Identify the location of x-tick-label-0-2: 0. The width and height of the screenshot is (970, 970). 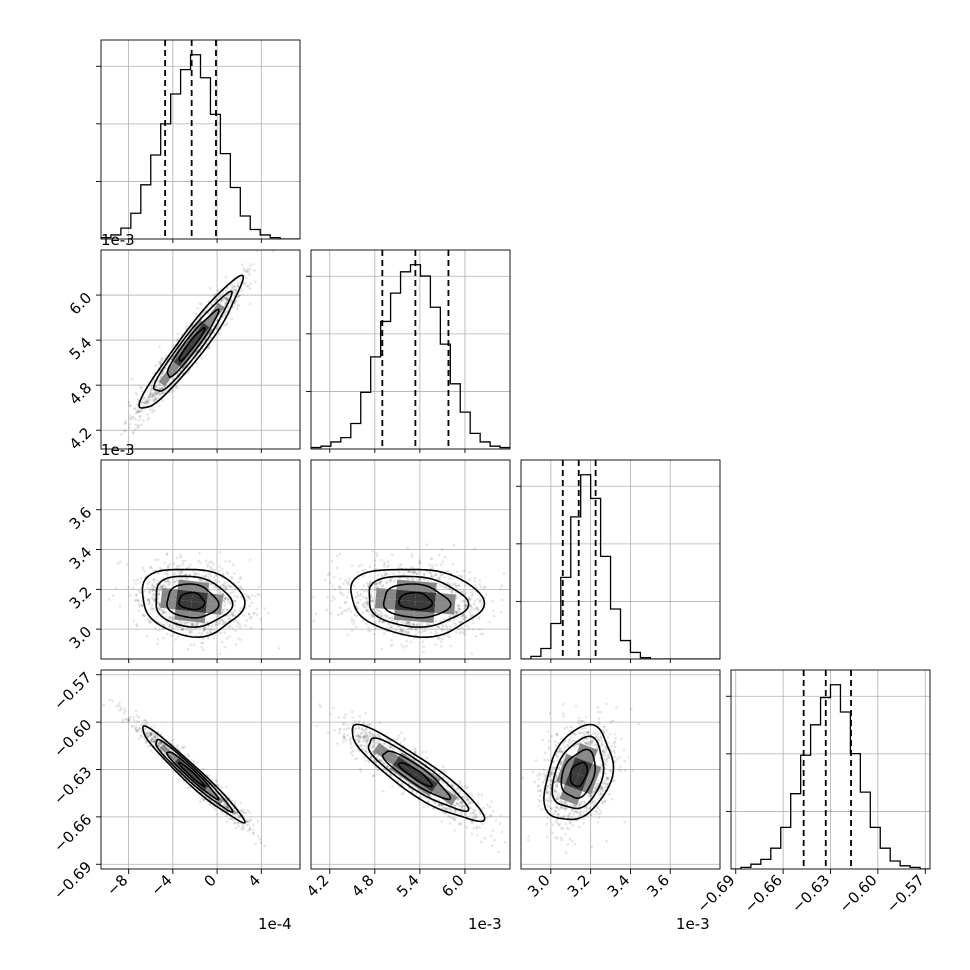
(209, 880).